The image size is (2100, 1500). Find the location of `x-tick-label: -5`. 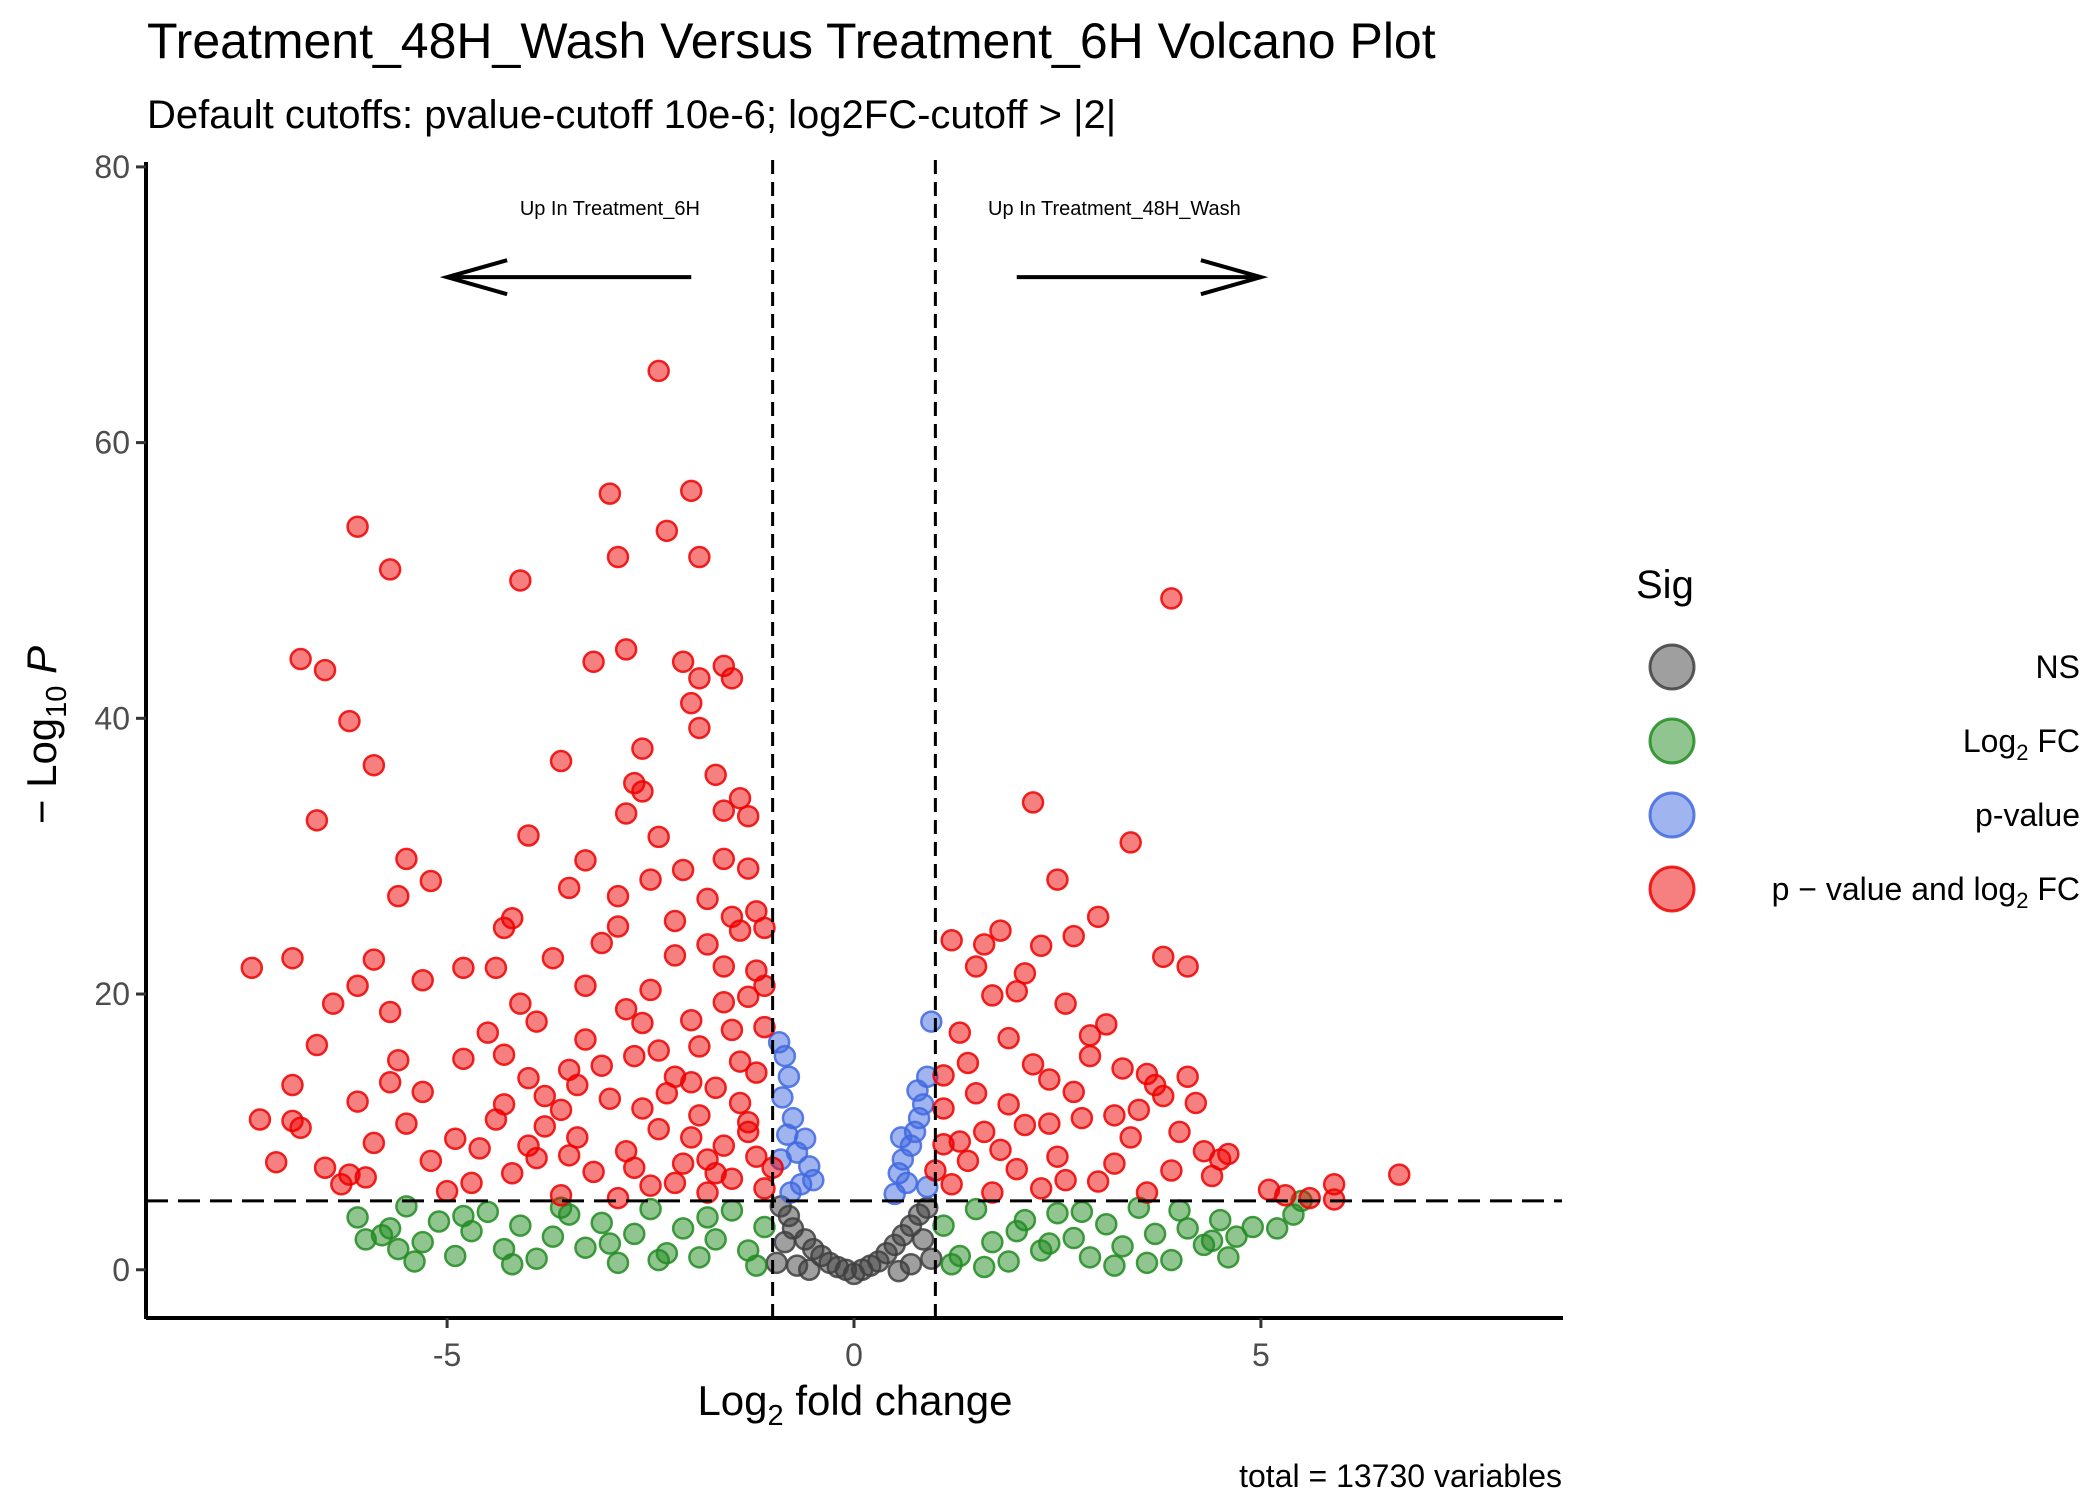

x-tick-label: -5 is located at coordinates (447, 1355).